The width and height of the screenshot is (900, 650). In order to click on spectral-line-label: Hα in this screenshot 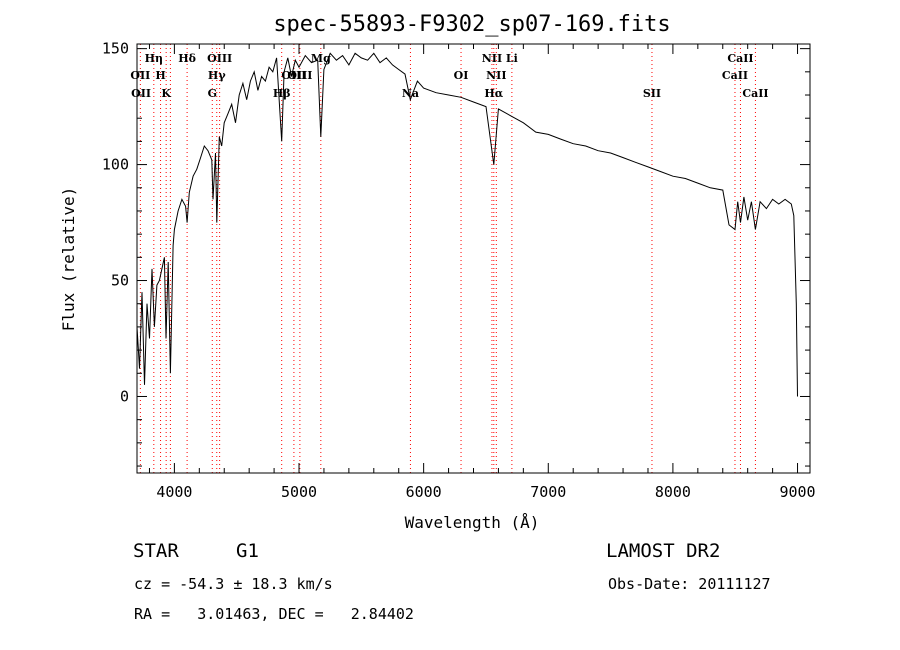, I will do `click(493, 93)`.